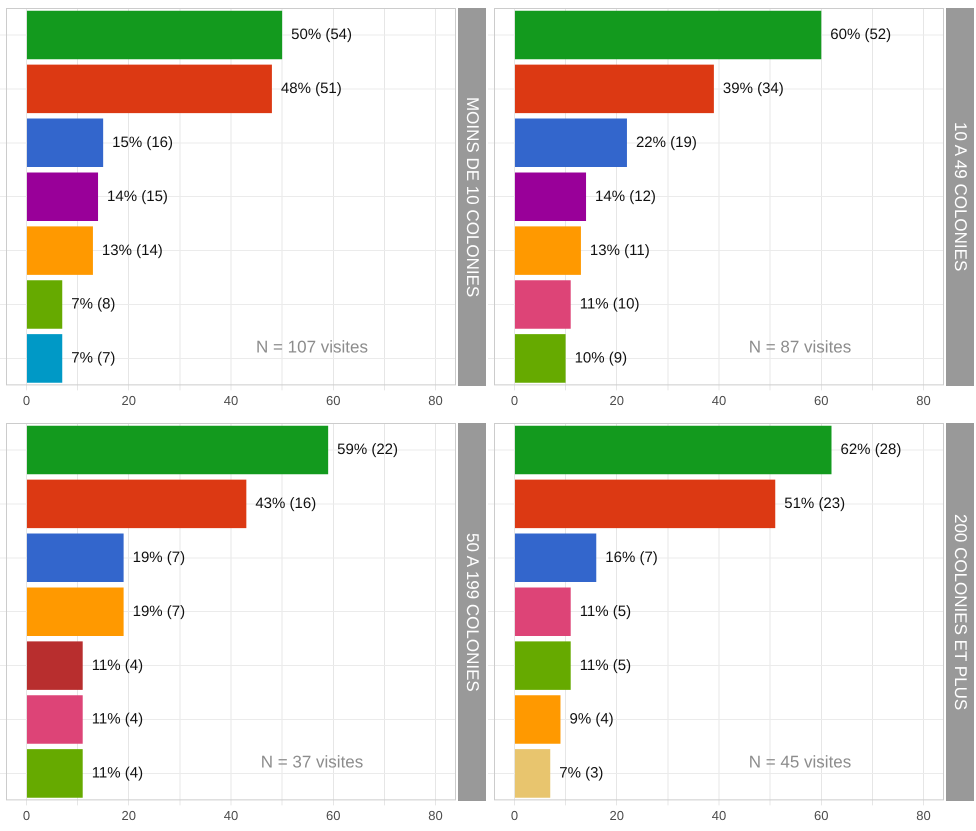  What do you see at coordinates (143, 142) in the screenshot?
I see `data-label: 15% (16)` at bounding box center [143, 142].